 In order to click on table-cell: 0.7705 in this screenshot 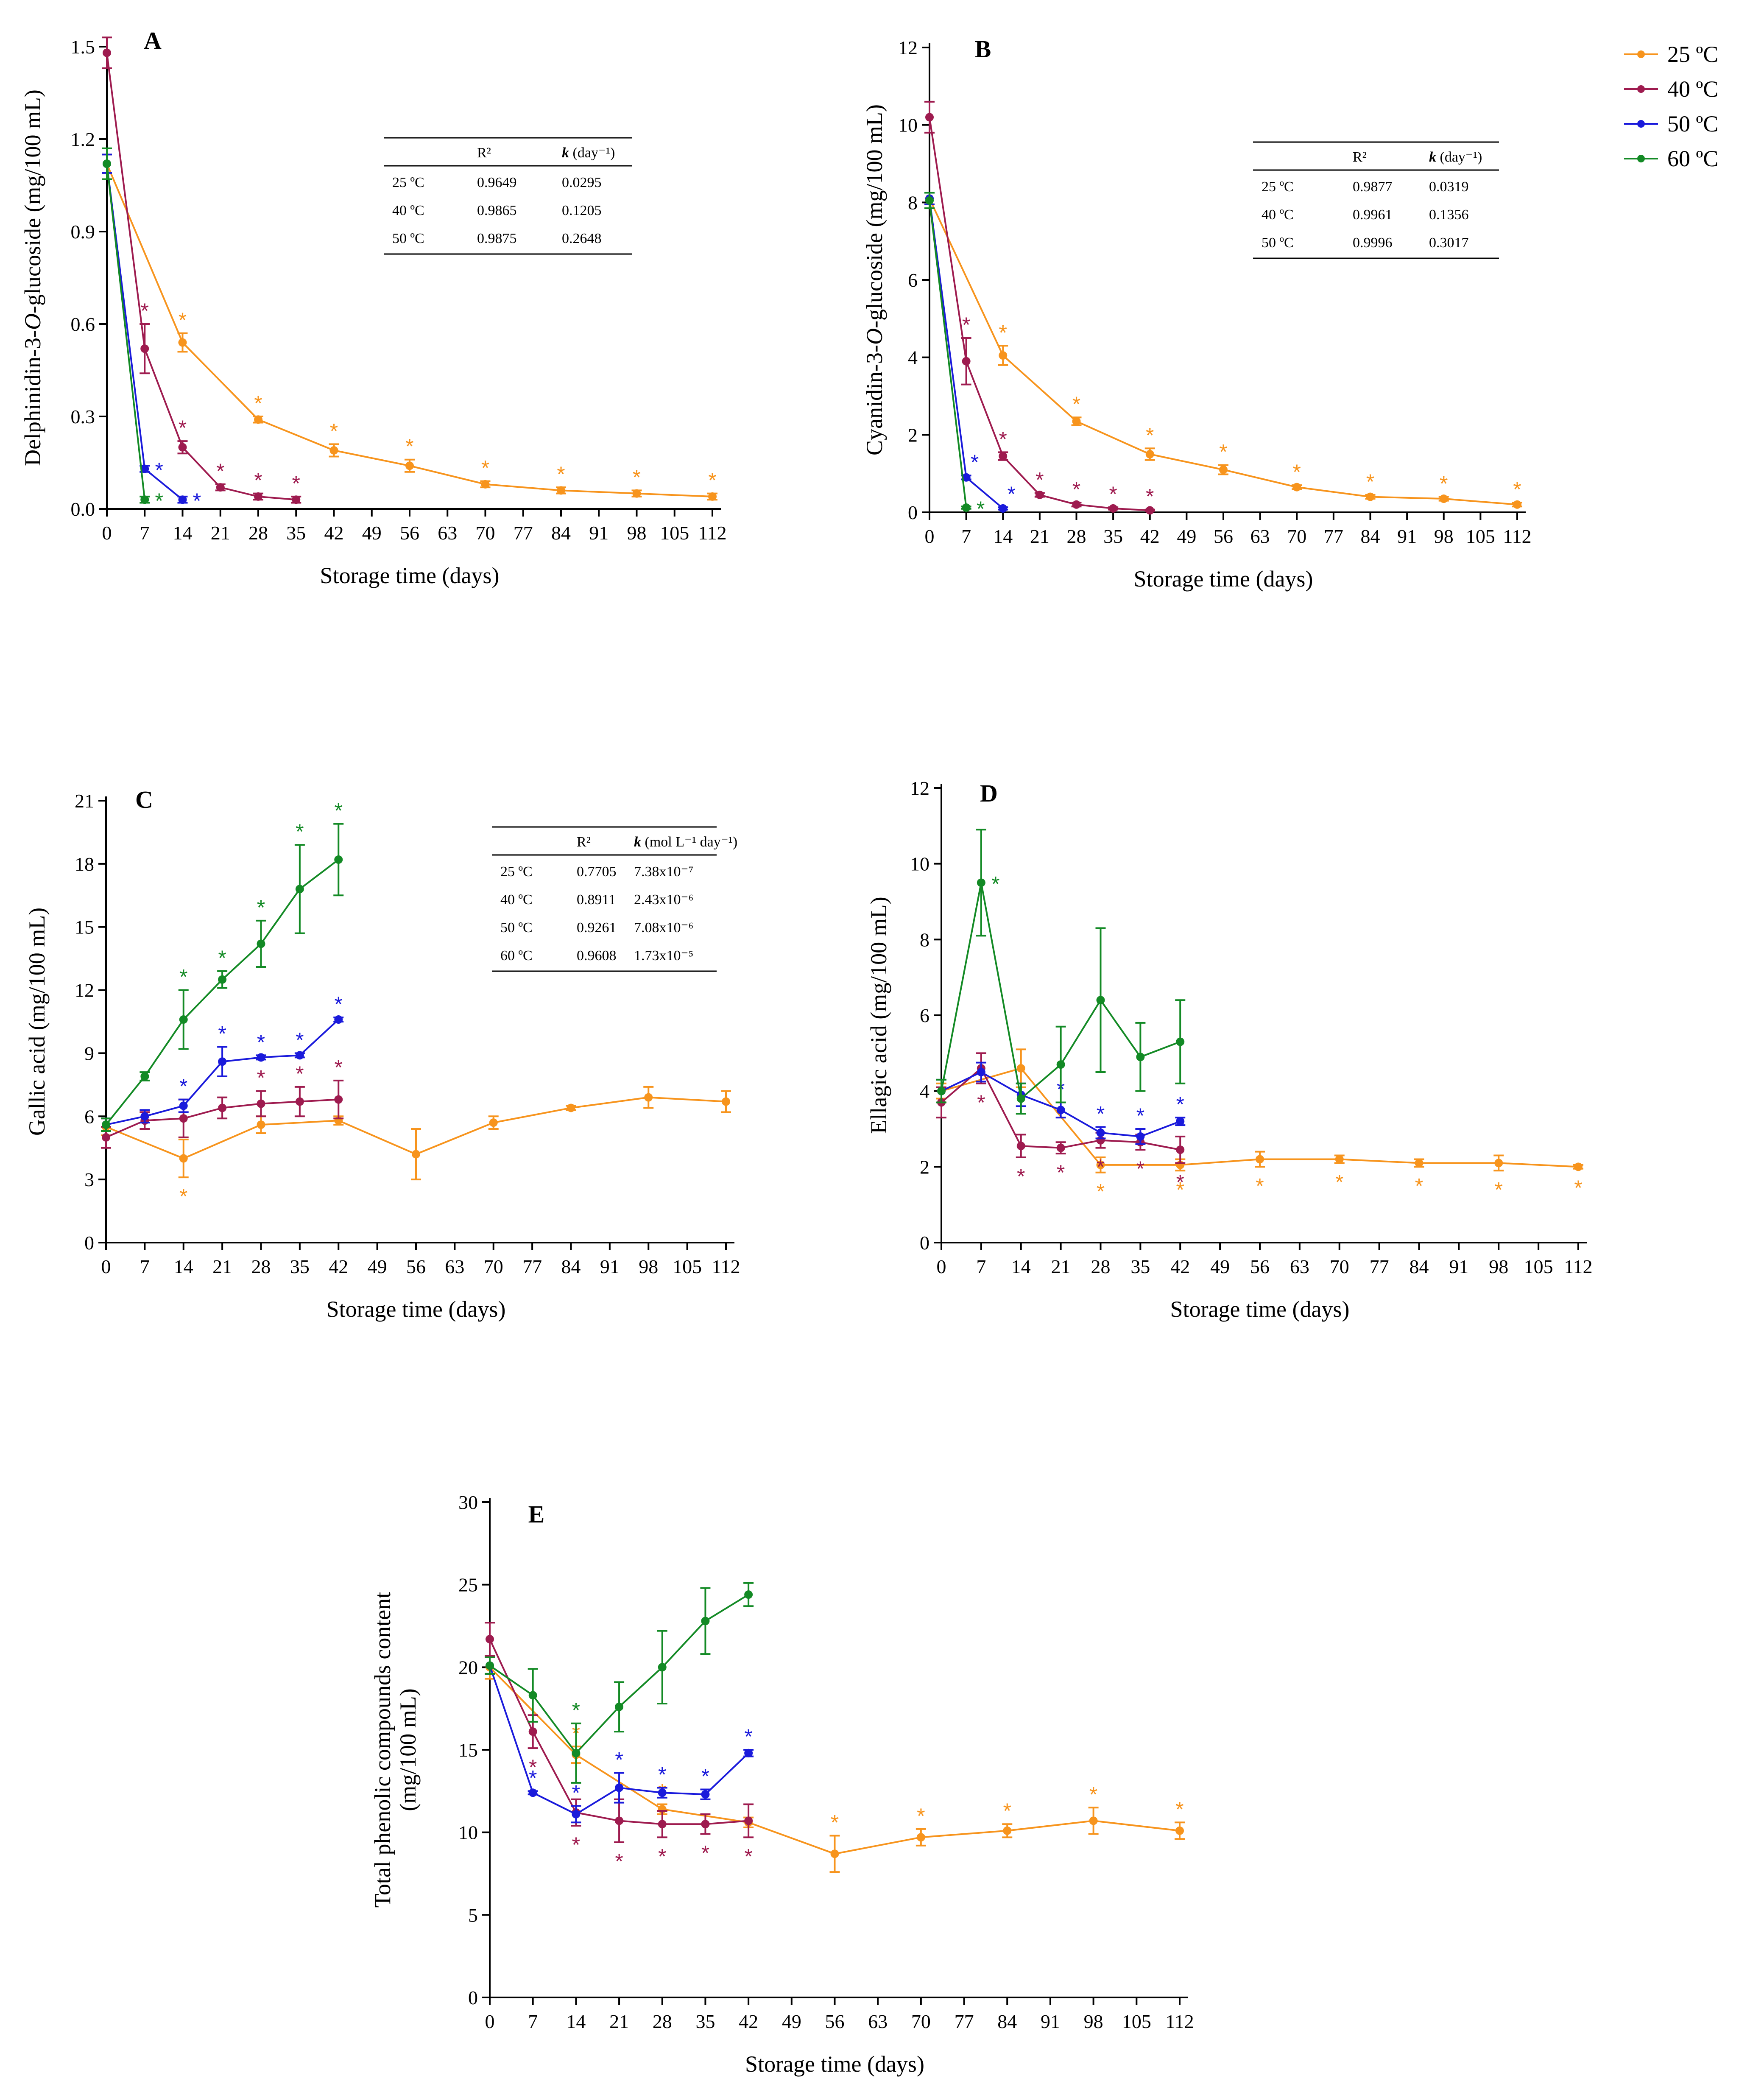, I will do `click(597, 872)`.